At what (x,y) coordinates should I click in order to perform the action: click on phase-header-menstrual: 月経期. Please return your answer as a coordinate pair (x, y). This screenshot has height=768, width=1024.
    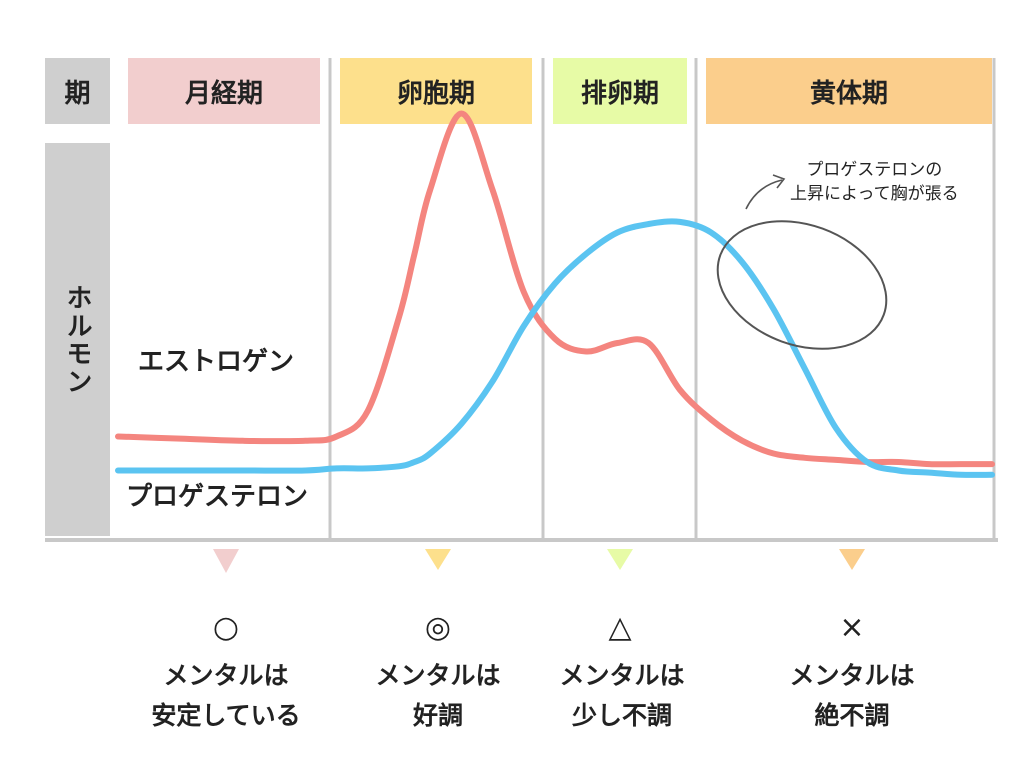
    Looking at the image, I should click on (224, 91).